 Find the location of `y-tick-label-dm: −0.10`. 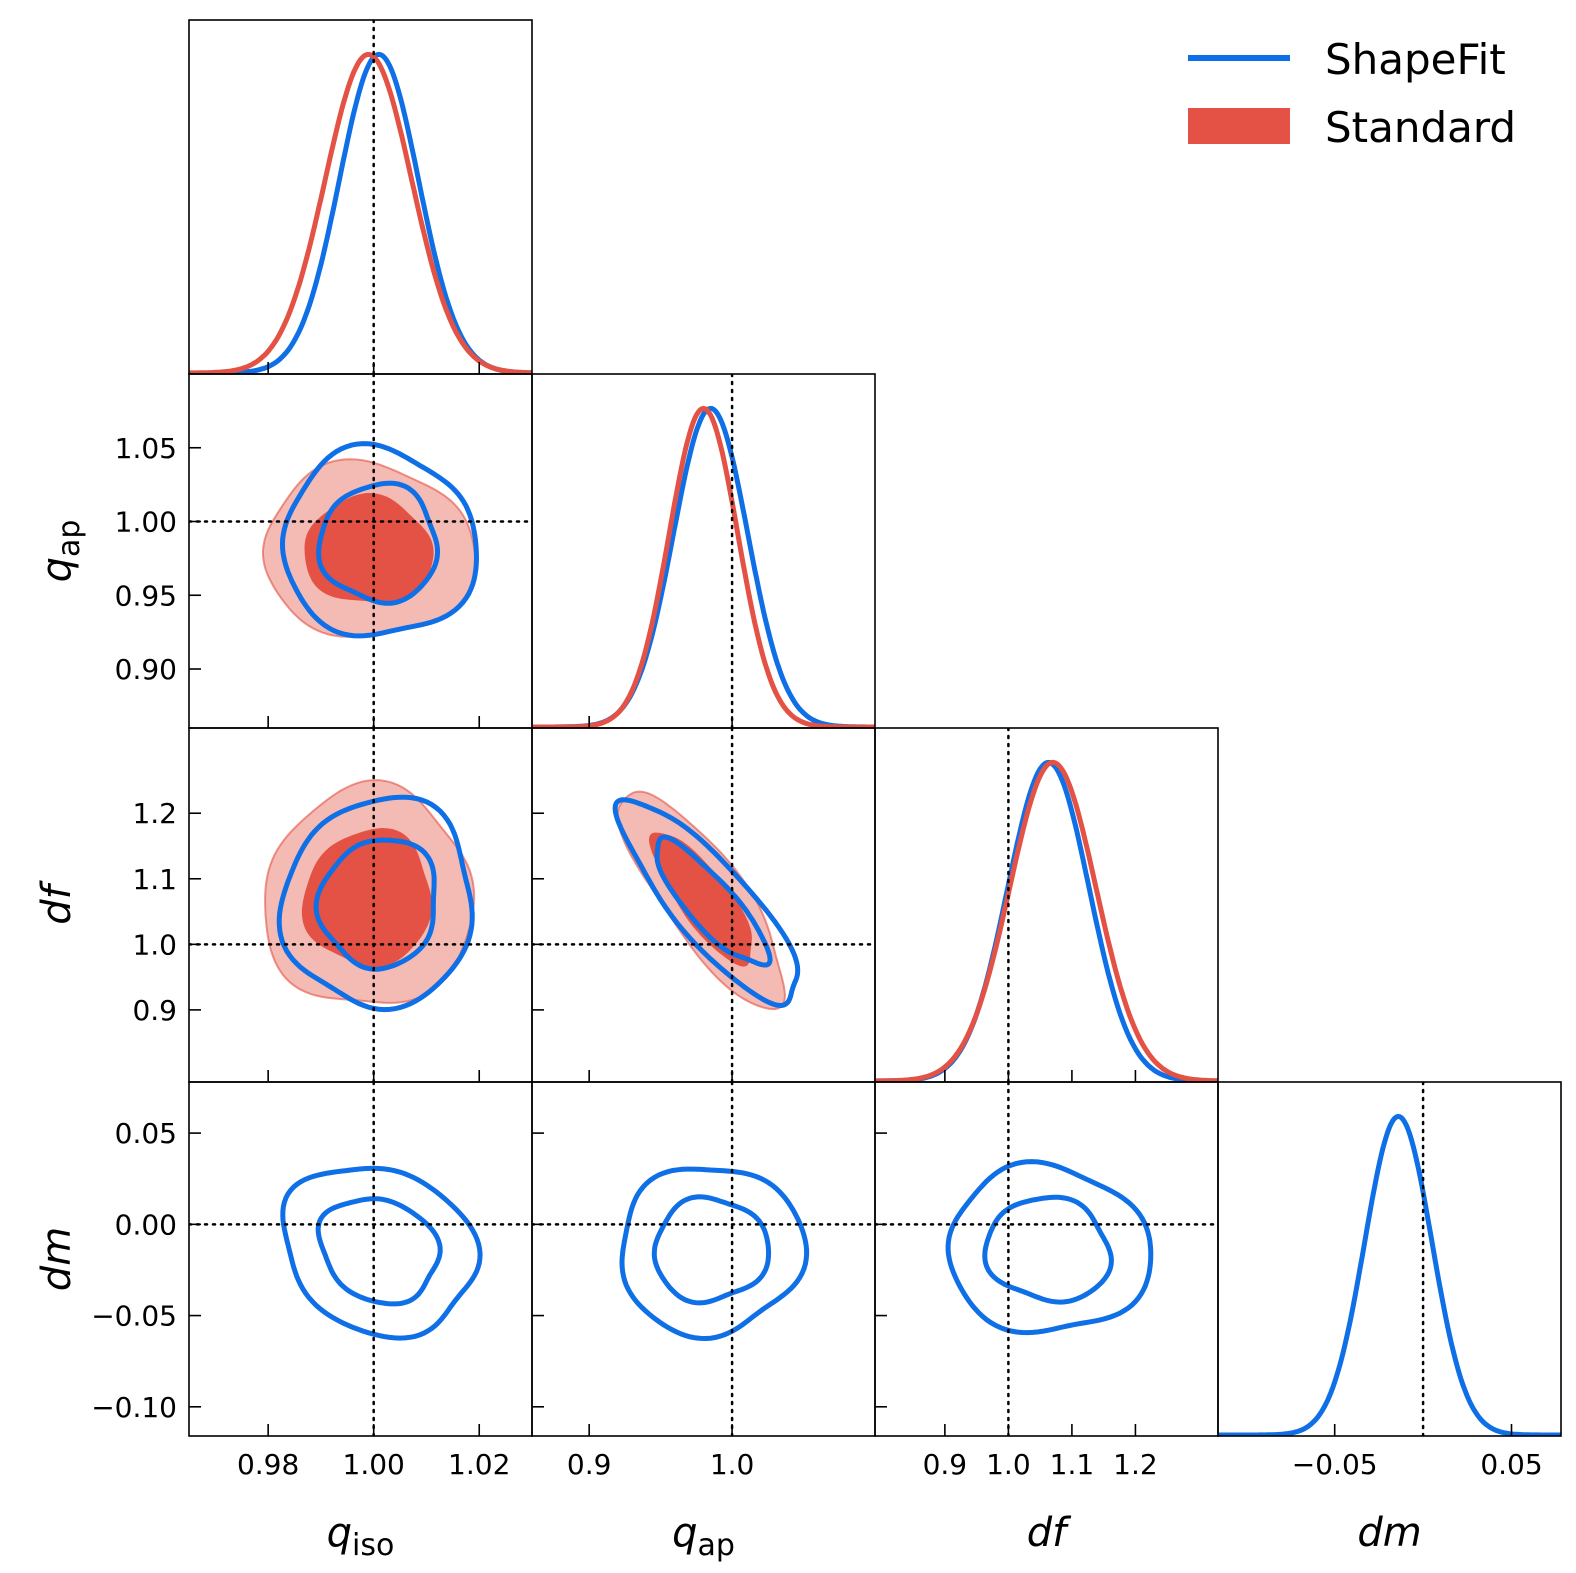

y-tick-label-dm: −0.10 is located at coordinates (134, 1407).